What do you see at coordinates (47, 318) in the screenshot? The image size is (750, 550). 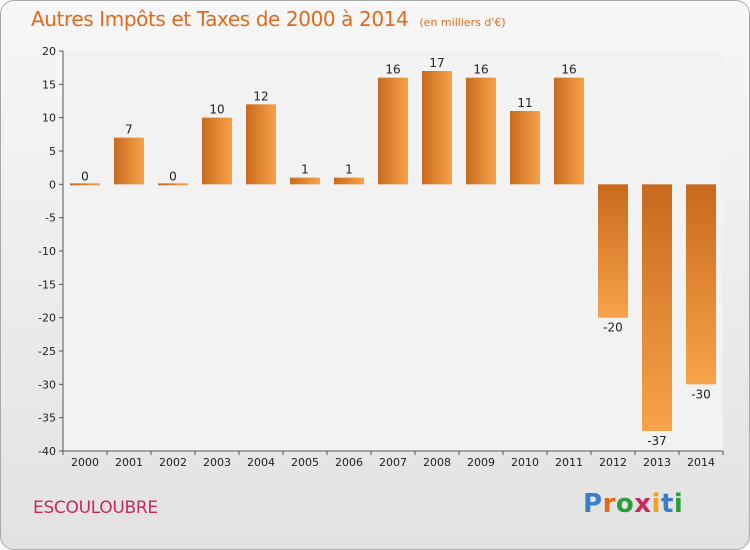 I see `y-tick-label: -20` at bounding box center [47, 318].